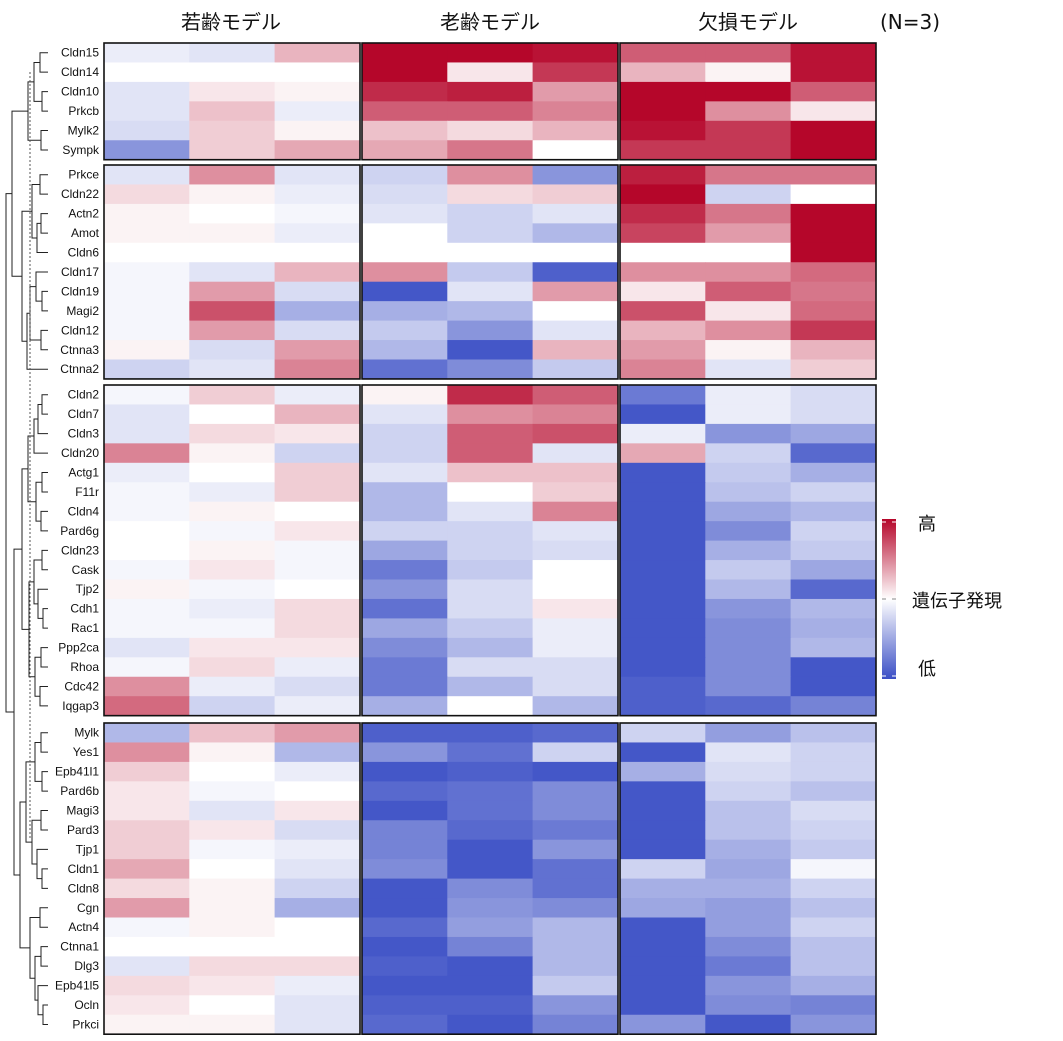  What do you see at coordinates (83, 175) in the screenshot?
I see `gene-label: Prkce` at bounding box center [83, 175].